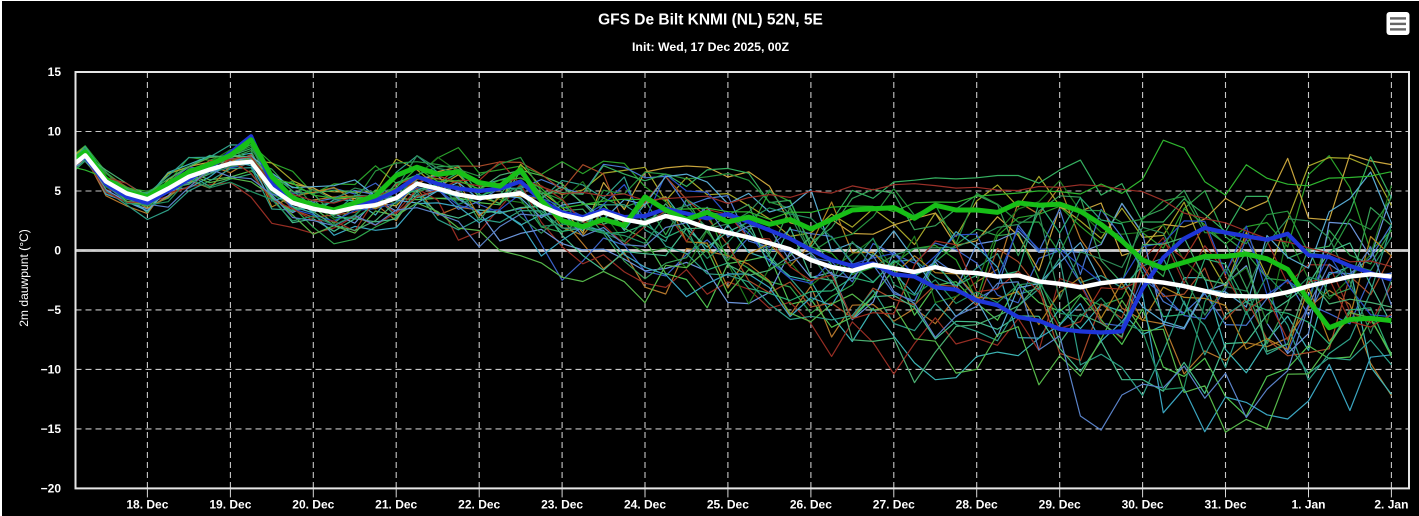  What do you see at coordinates (230, 505) in the screenshot?
I see `svg-text: 19. Dec` at bounding box center [230, 505].